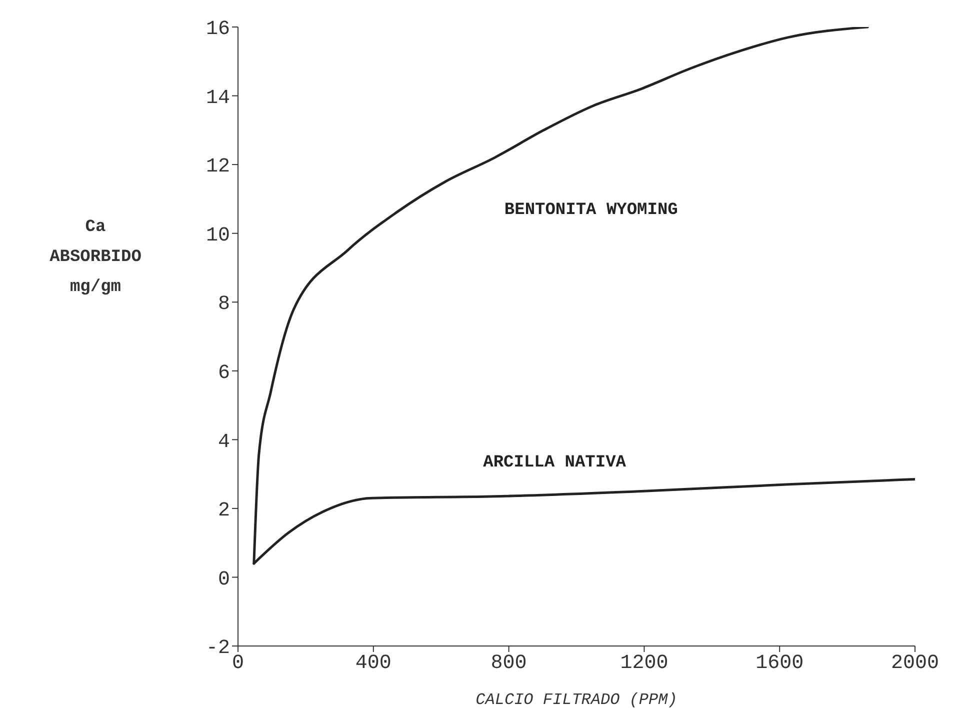 Image resolution: width=963 pixels, height=724 pixels. Describe the element at coordinates (508, 664) in the screenshot. I see `x-tick-label: 800` at that location.